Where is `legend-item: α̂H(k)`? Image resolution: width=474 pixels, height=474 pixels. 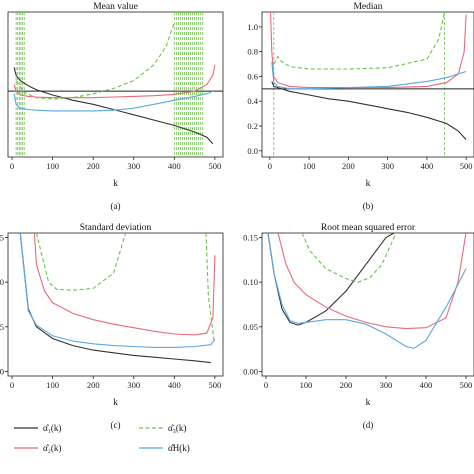 legend-item: α̂H(k) is located at coordinates (164, 448).